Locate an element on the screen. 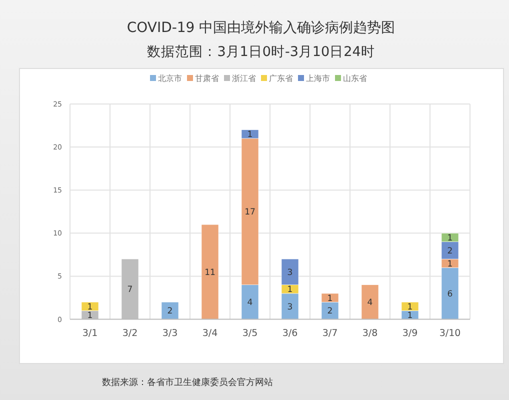 The image size is (509, 400). legend-label: 广东省 is located at coordinates (281, 78).